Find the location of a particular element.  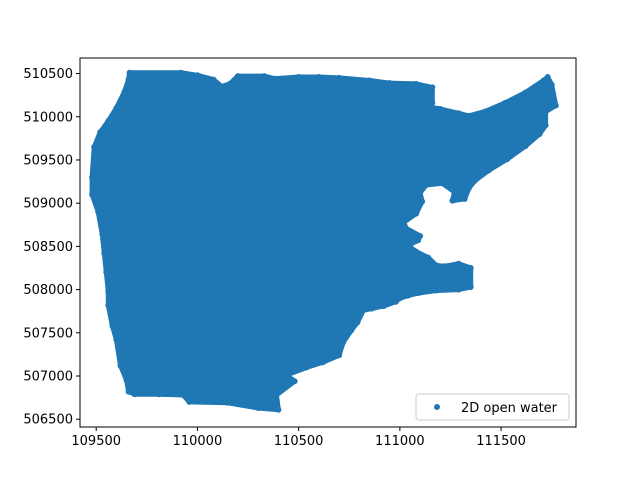

legend-marker is located at coordinates (437, 407).